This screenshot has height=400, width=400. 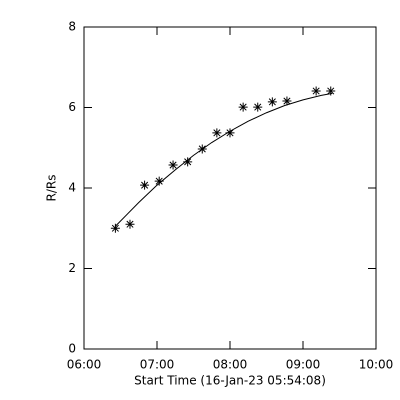 I want to click on y-tick-label: 2, so click(x=72, y=268).